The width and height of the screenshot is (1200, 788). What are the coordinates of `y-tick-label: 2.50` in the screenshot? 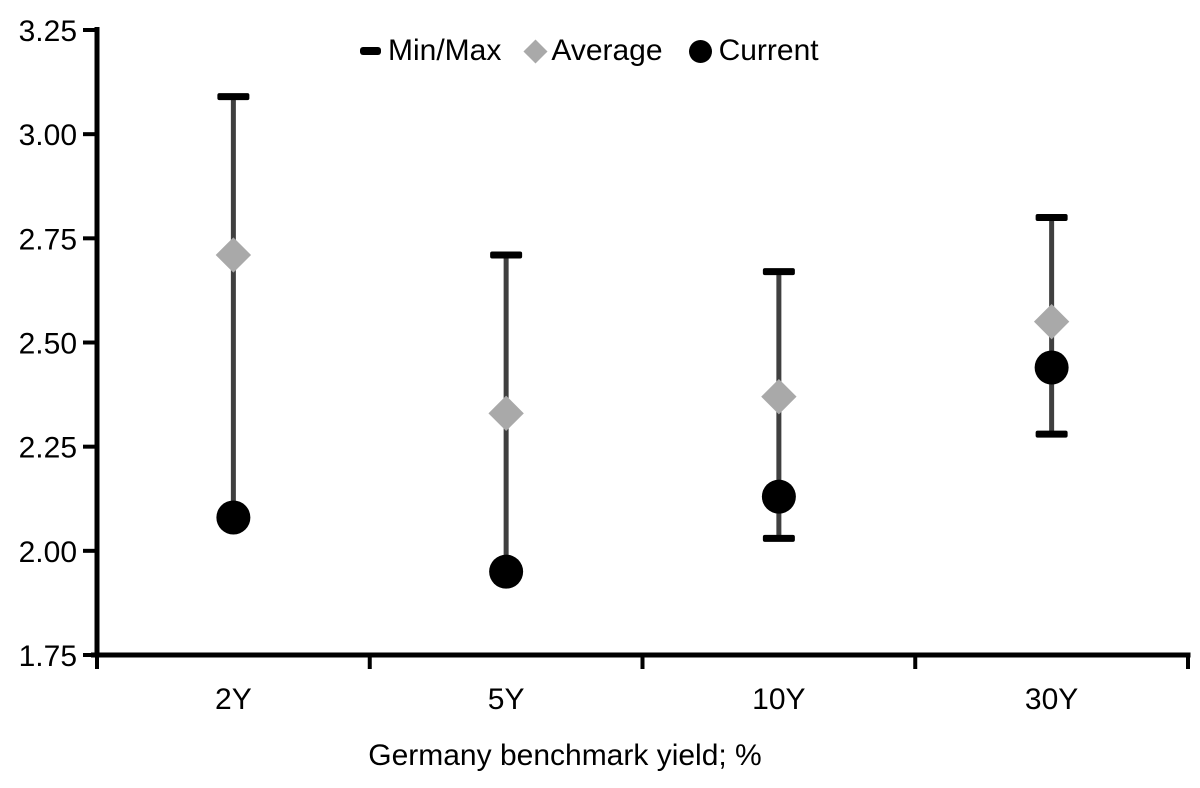 It's located at (48, 344).